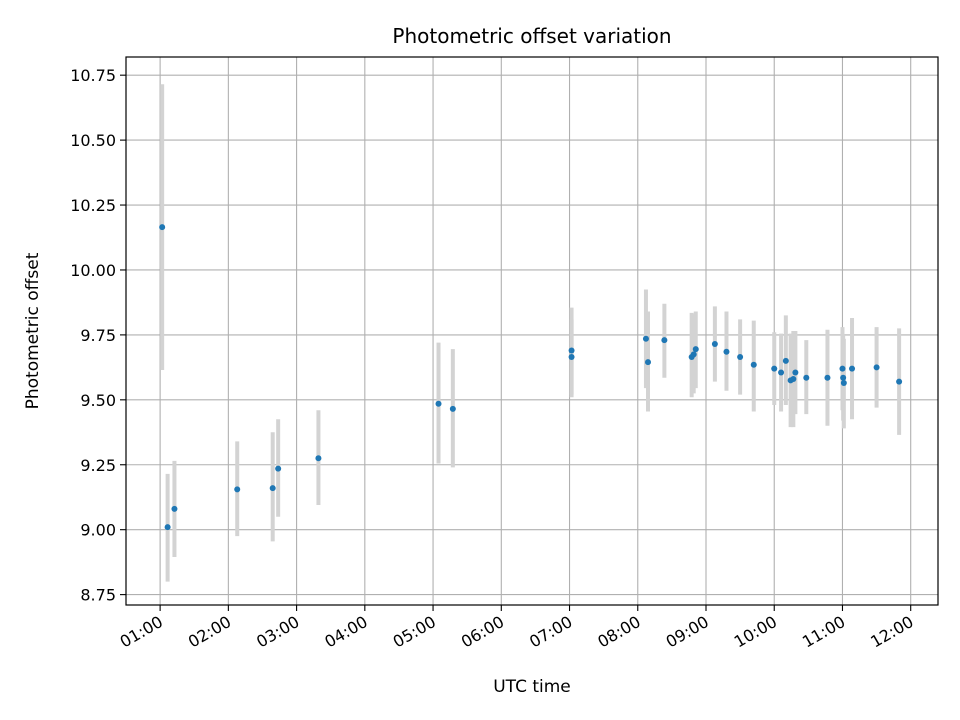 The image size is (960, 720). What do you see at coordinates (33, 330) in the screenshot?
I see `y-axis-label: Photometric offset` at bounding box center [33, 330].